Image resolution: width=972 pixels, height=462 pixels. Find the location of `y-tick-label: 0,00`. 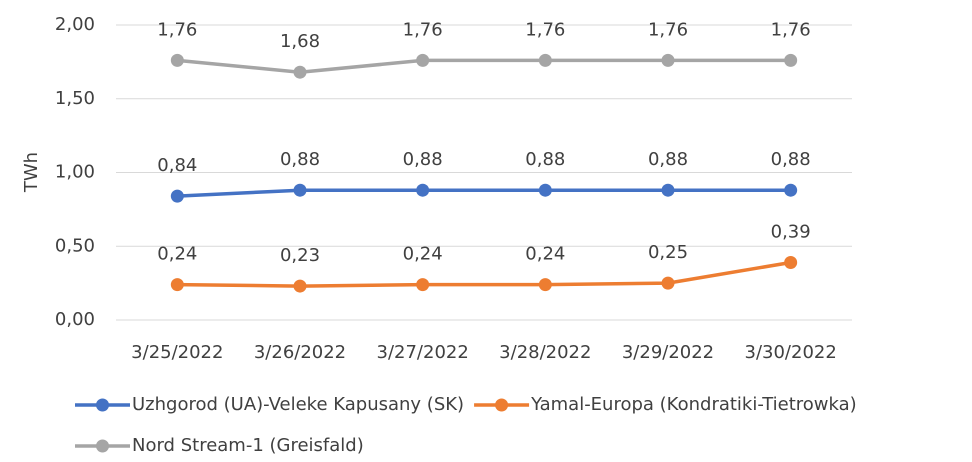

y-tick-label: 0,00 is located at coordinates (75, 319).